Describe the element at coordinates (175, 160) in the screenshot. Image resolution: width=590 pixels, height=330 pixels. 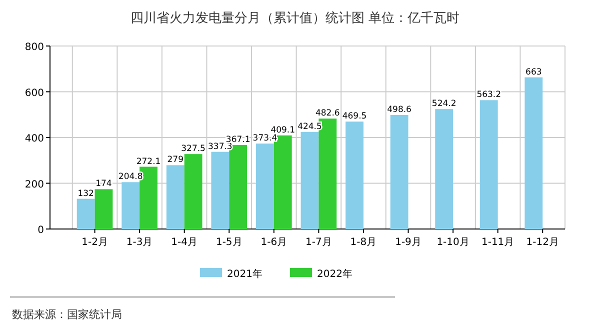
I see `data-label: 279` at that location.